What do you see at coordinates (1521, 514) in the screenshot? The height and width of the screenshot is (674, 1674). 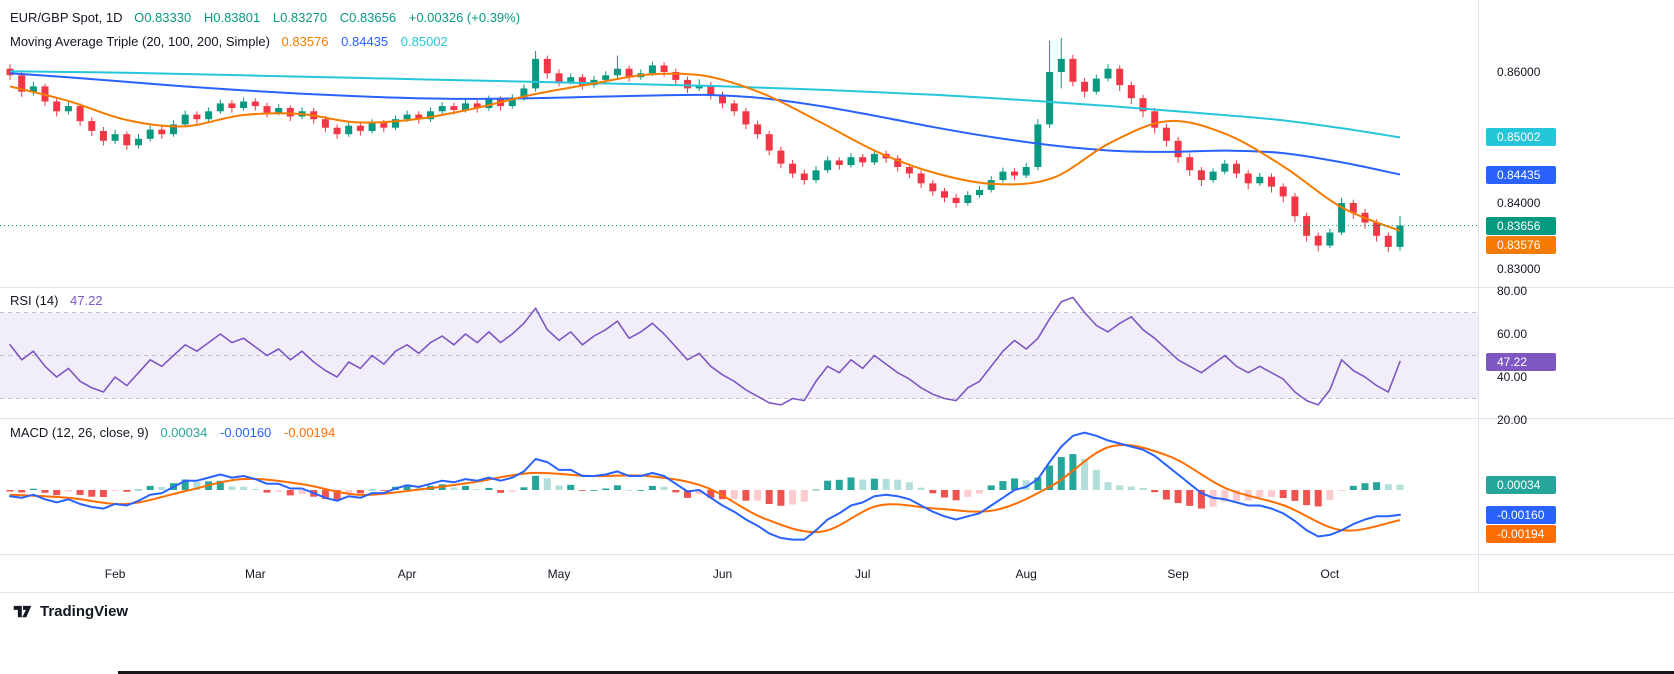 I see `macd-badge-macd_line: -0.00160` at bounding box center [1521, 514].